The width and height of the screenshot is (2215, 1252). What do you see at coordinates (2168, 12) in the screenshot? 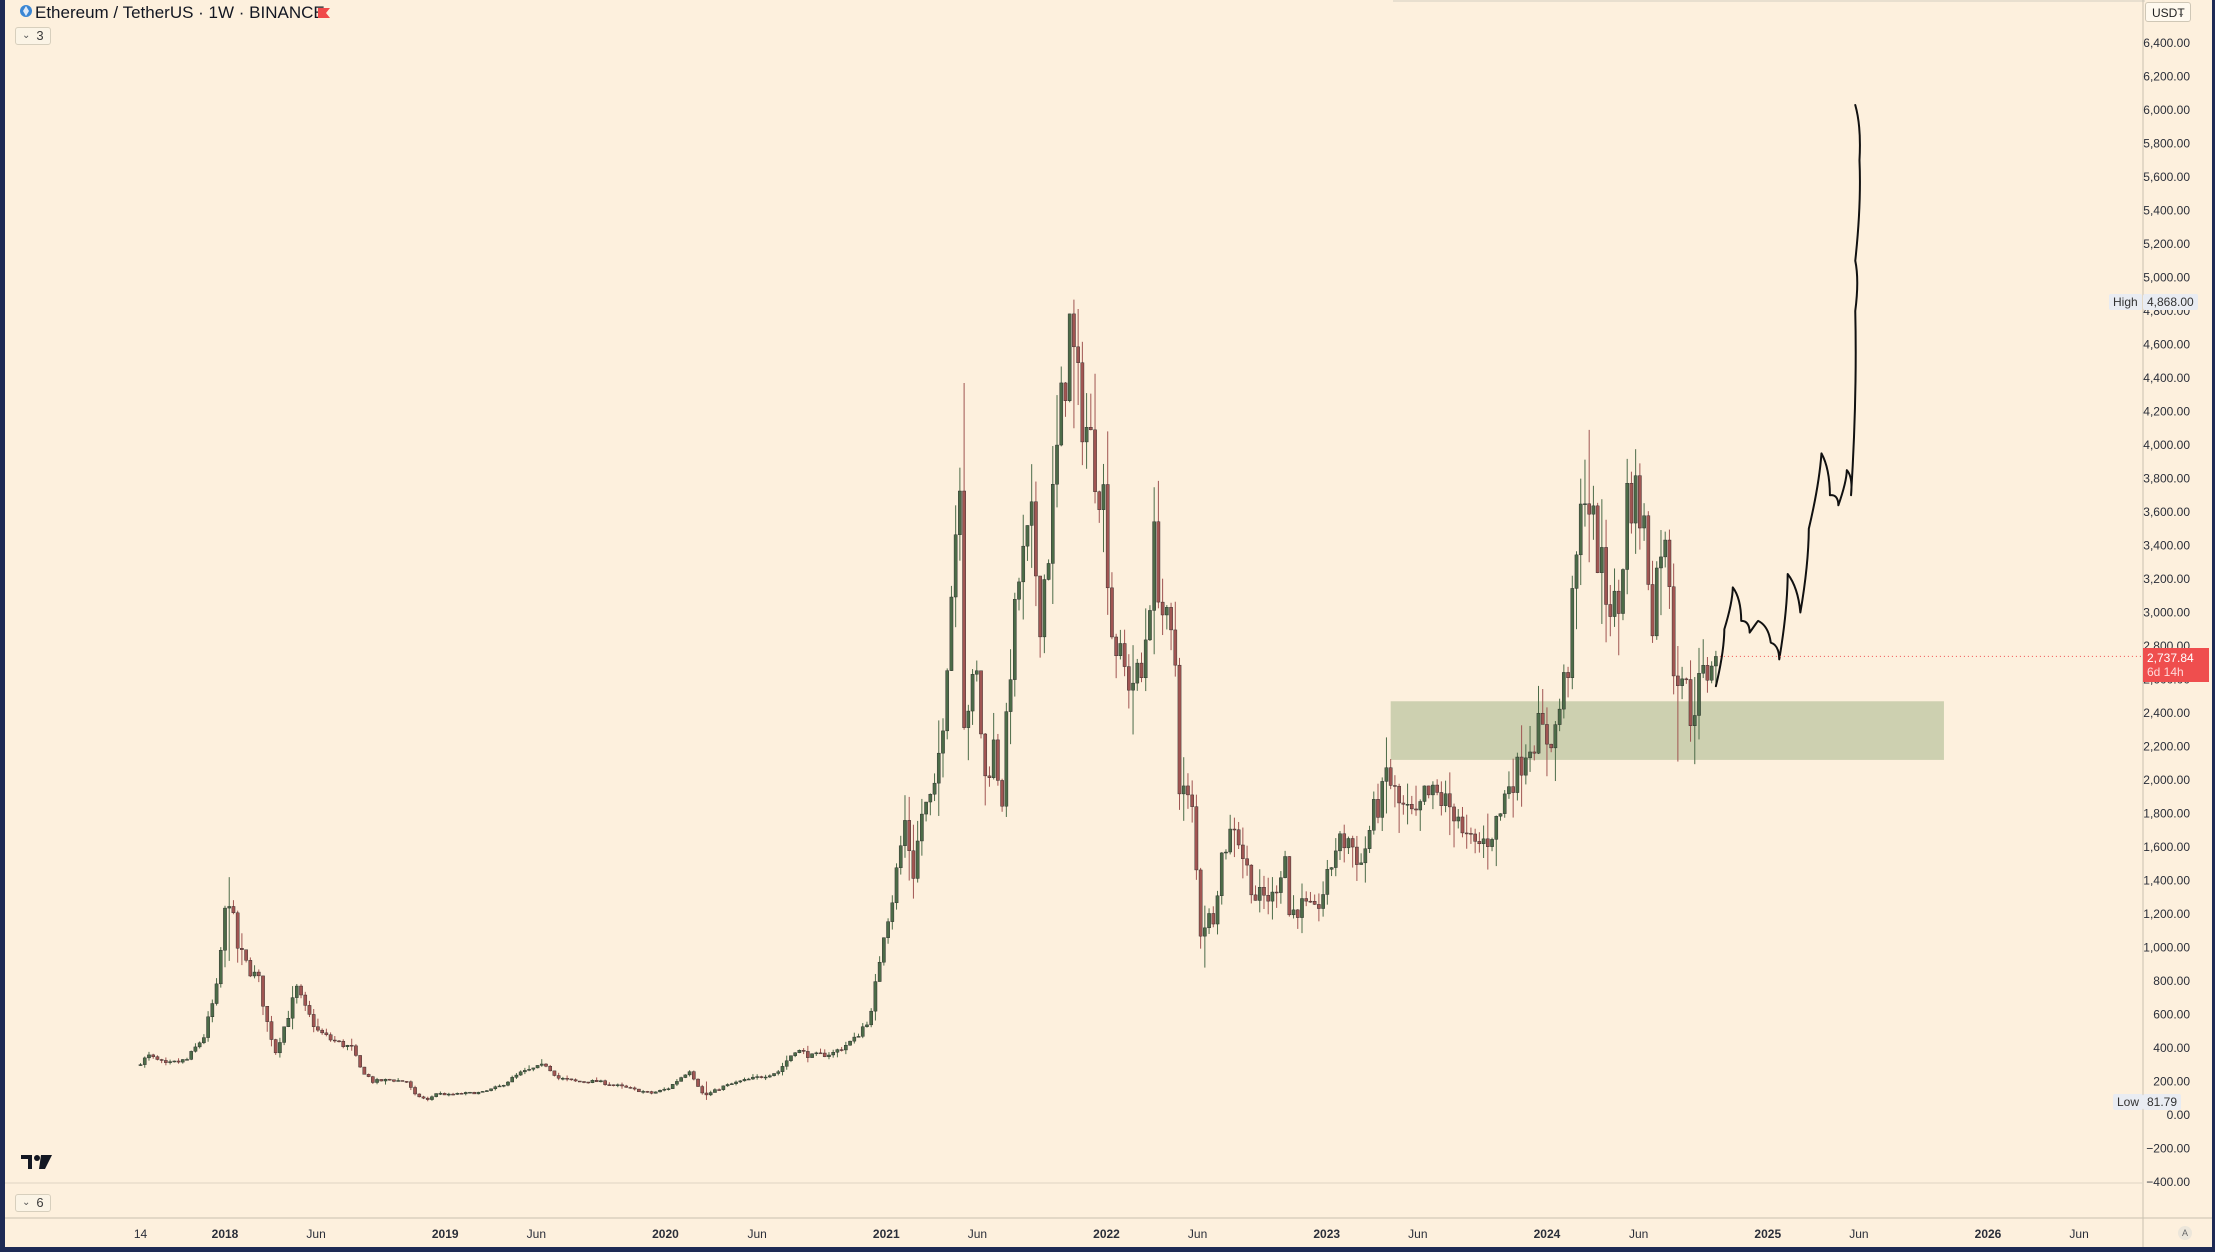
I see `currency-selector: USDT ⌄` at bounding box center [2168, 12].